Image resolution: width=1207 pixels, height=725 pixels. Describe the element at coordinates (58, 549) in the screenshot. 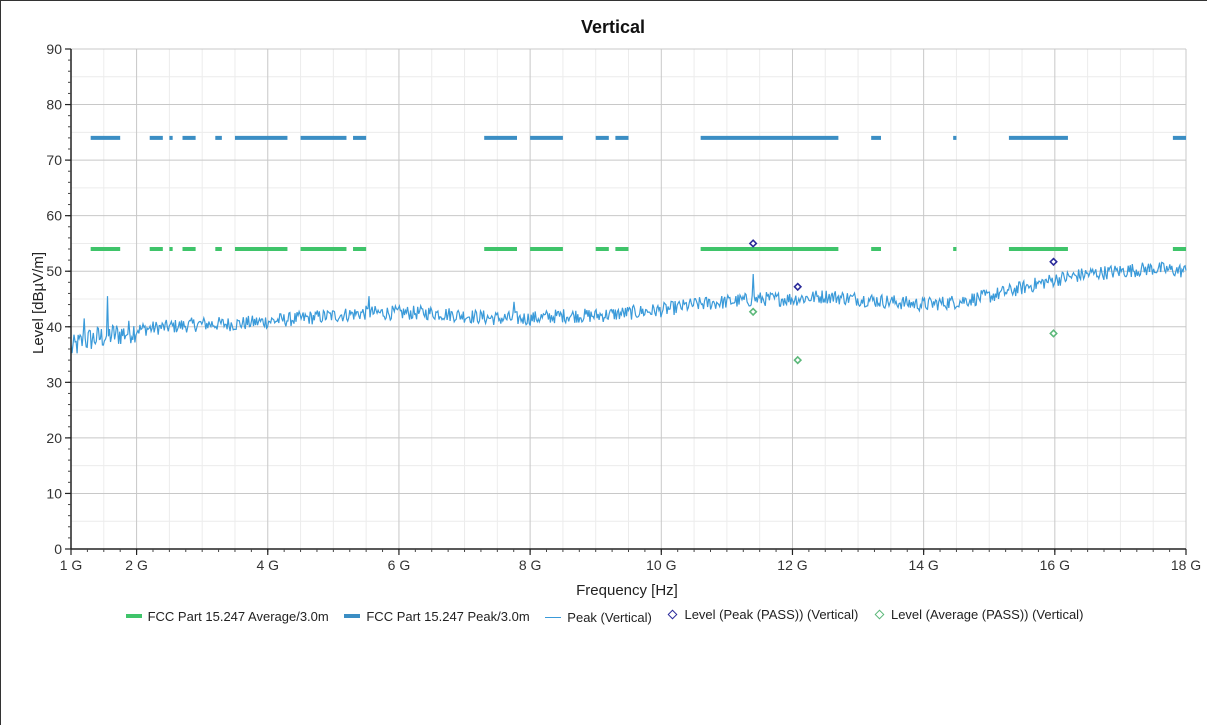

I see `y-tick-label: 0` at that location.